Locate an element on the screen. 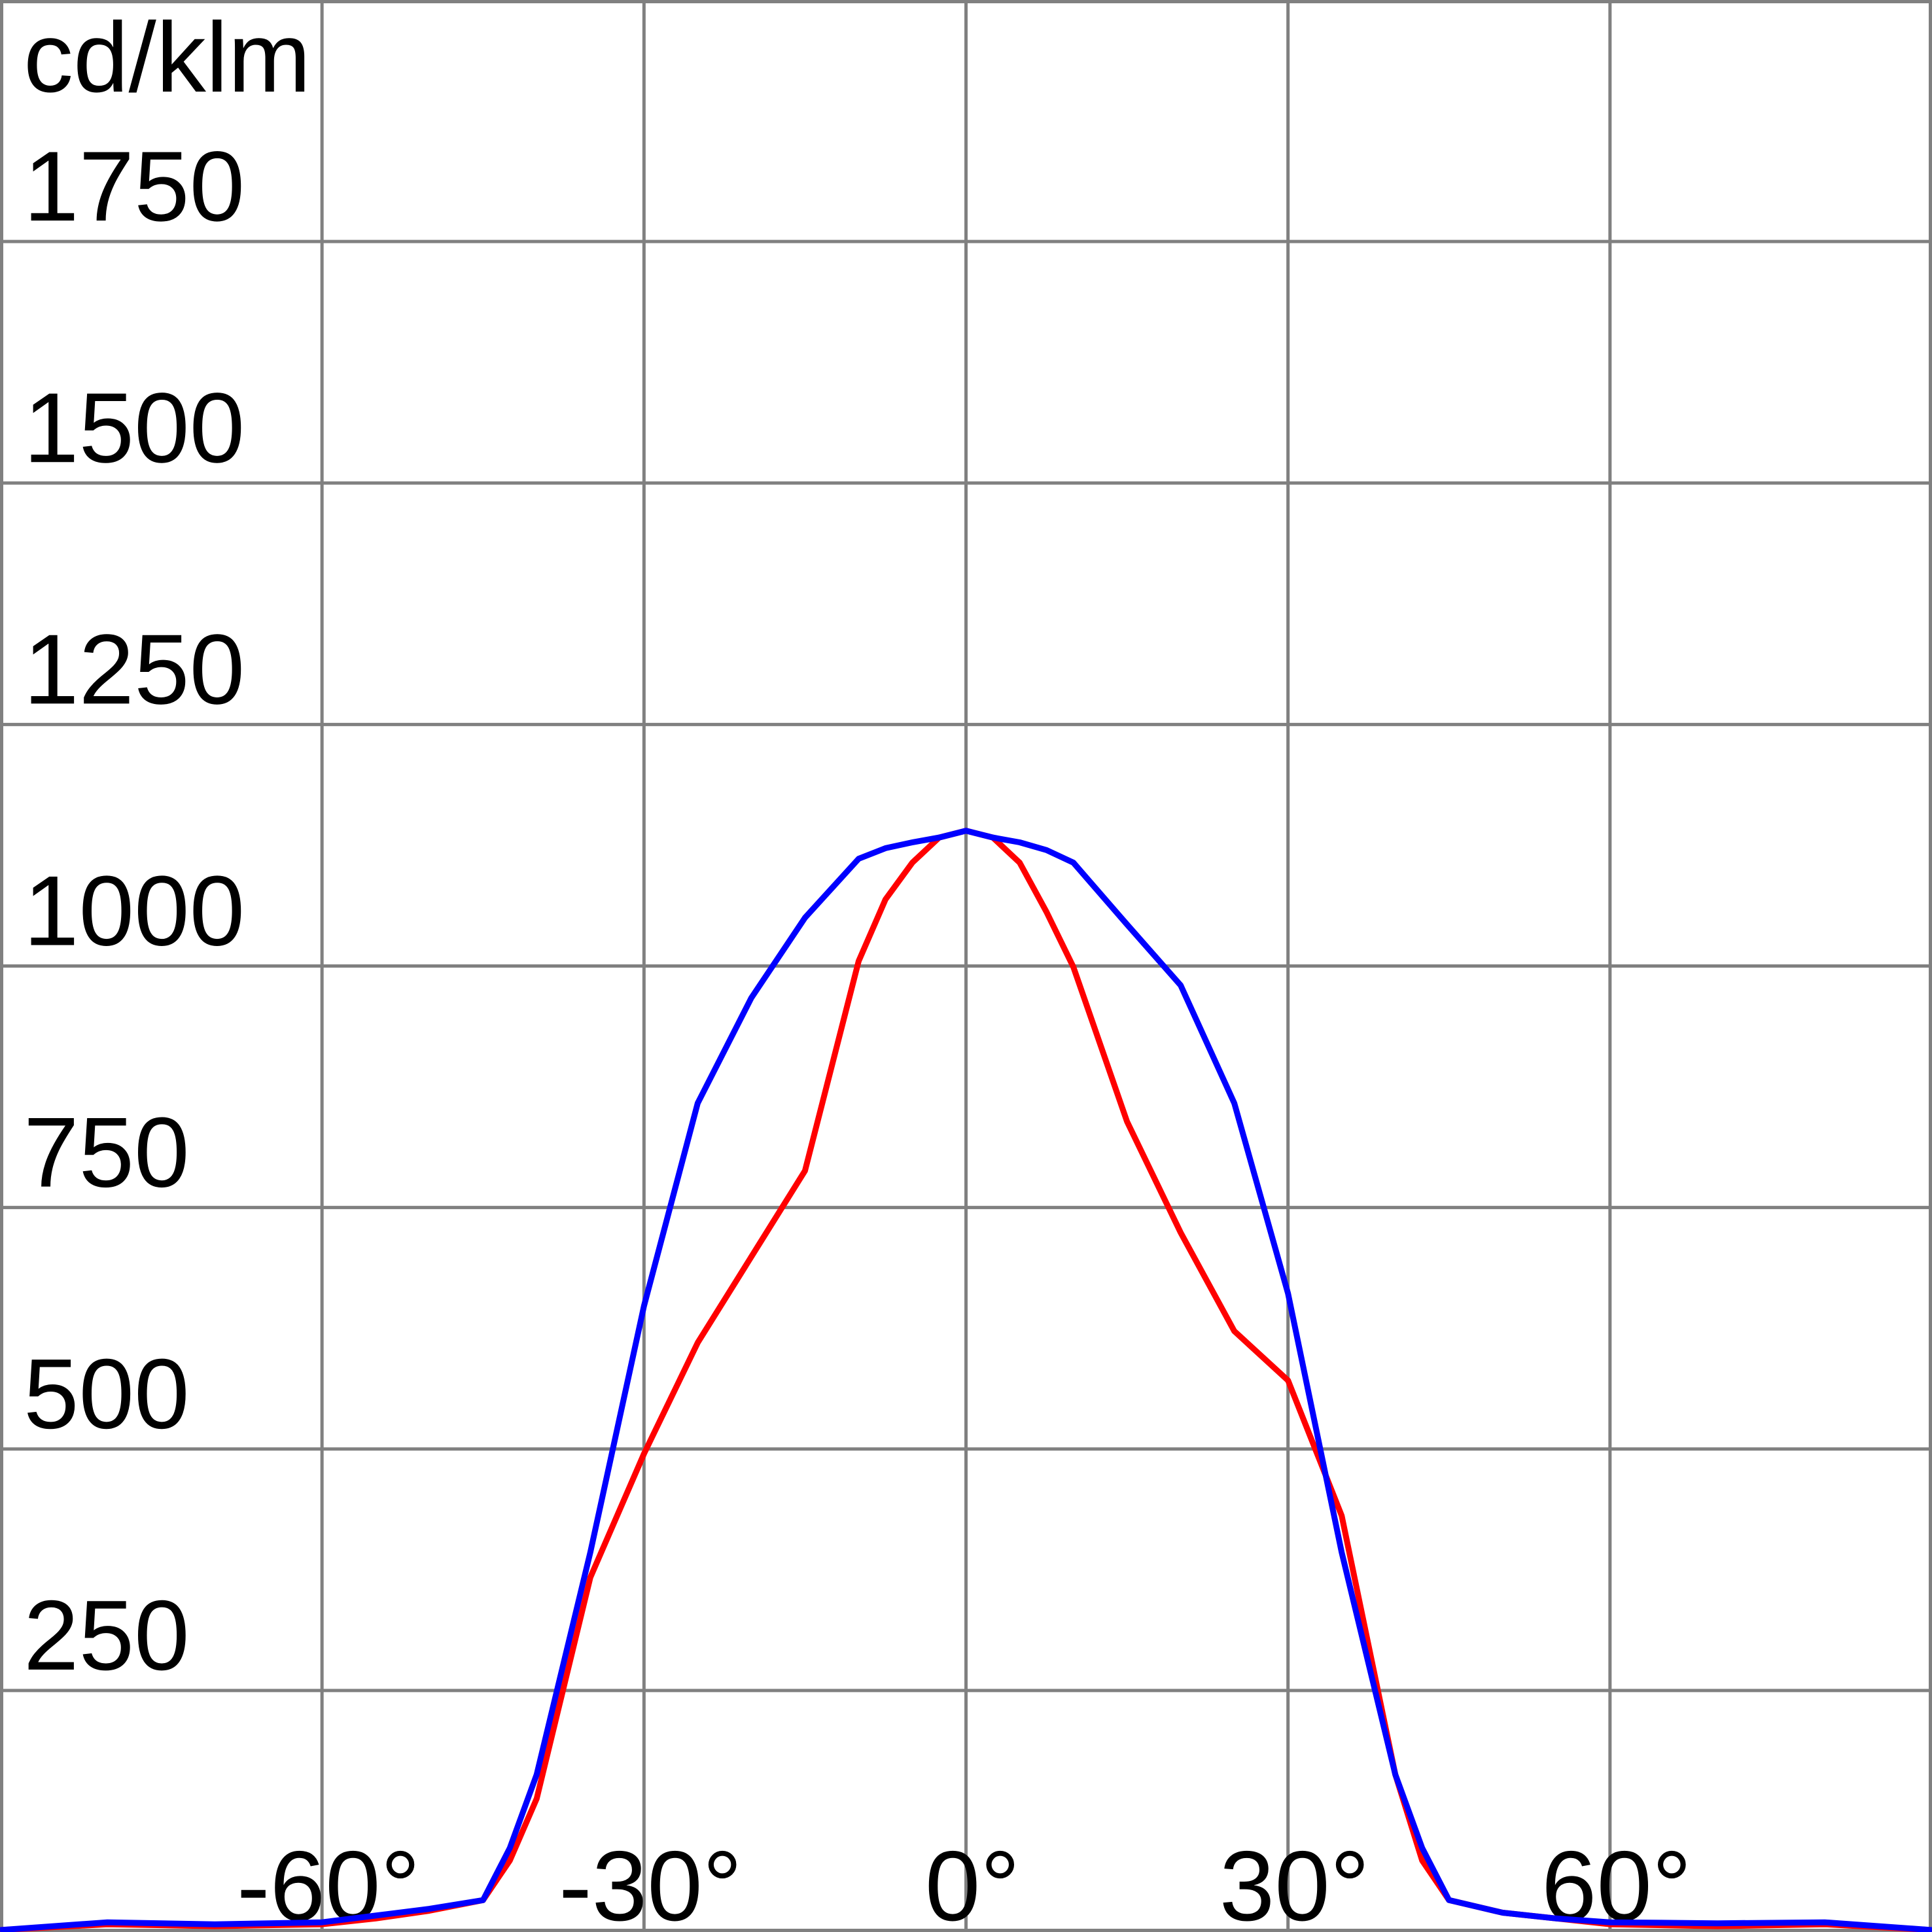 This screenshot has height=1932, width=1932. y-tick-label: 1250 is located at coordinates (134, 669).